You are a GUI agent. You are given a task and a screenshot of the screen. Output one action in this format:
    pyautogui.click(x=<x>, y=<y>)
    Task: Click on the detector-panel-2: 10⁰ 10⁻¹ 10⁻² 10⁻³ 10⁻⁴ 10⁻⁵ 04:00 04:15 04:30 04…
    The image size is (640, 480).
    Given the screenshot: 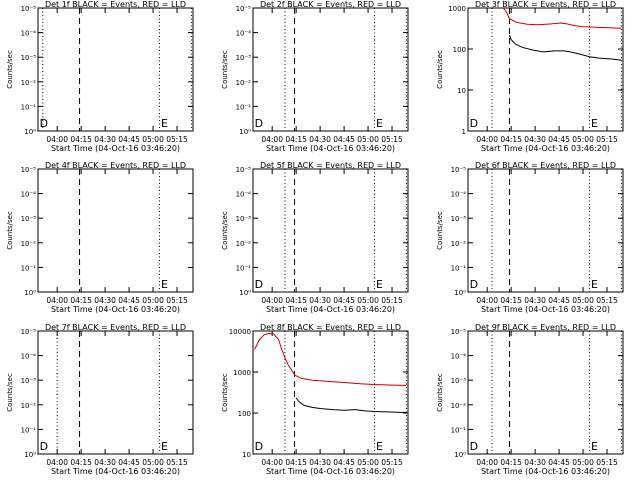 What is the action you would take?
    pyautogui.click(x=315, y=76)
    